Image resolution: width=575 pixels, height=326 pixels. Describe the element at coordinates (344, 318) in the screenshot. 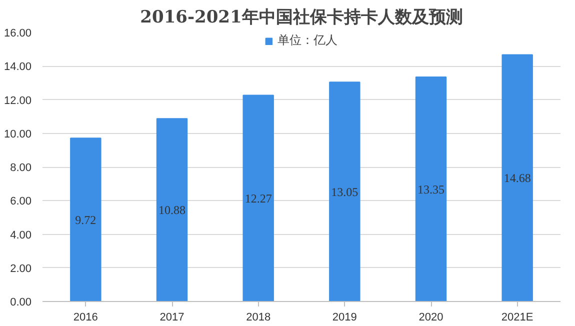

I see `x-tick-label: 2019` at that location.